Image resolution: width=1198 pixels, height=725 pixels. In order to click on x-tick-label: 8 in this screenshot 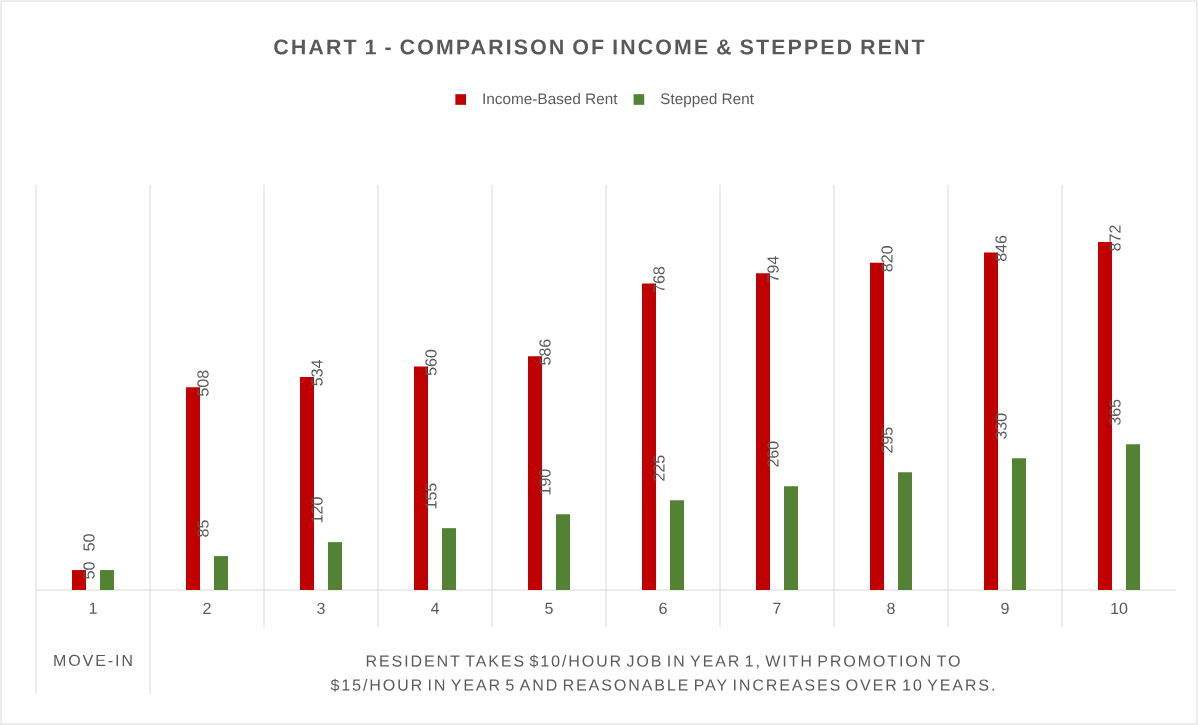, I will do `click(891, 608)`.